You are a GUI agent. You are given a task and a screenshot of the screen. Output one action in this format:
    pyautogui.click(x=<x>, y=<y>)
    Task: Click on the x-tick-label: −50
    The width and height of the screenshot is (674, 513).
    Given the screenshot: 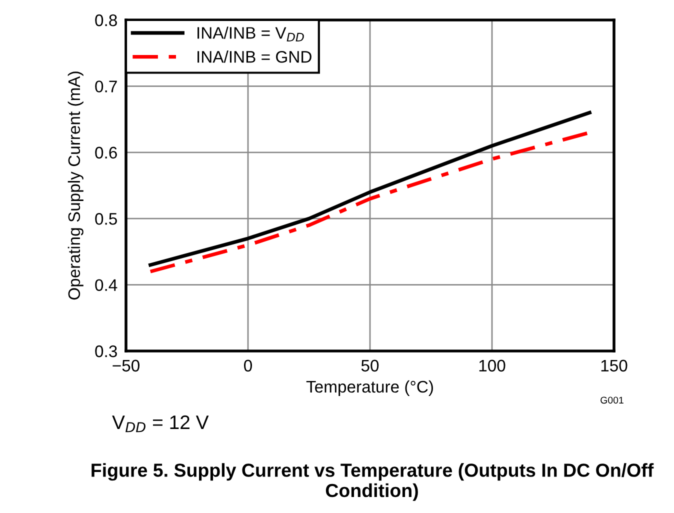 What is the action you would take?
    pyautogui.click(x=126, y=366)
    